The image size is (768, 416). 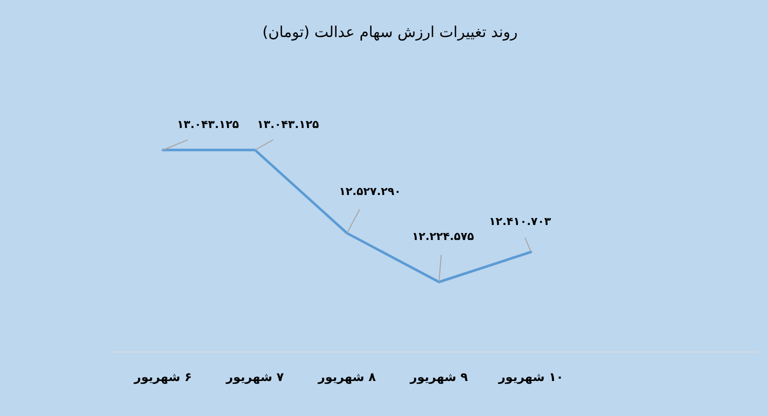 I want to click on x-tick-label: ۸ شهریور, so click(x=346, y=377).